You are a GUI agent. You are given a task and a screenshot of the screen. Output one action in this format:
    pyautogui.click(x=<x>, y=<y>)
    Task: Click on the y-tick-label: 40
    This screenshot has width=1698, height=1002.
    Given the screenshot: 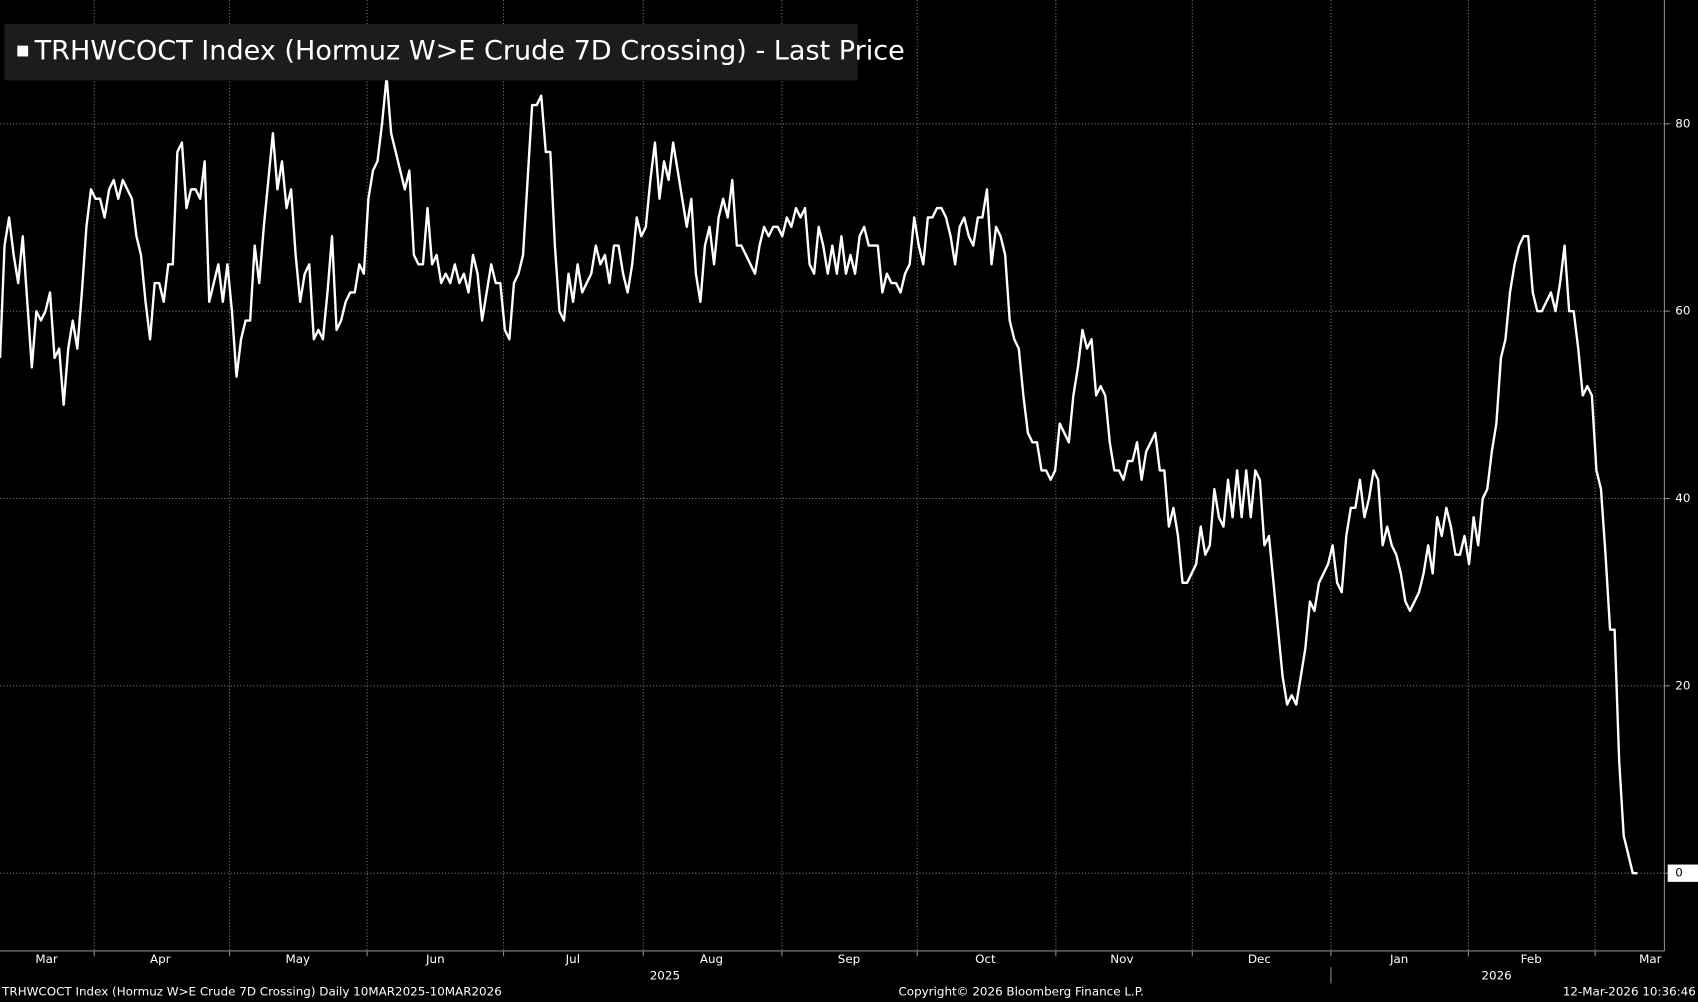 What is the action you would take?
    pyautogui.click(x=1682, y=498)
    